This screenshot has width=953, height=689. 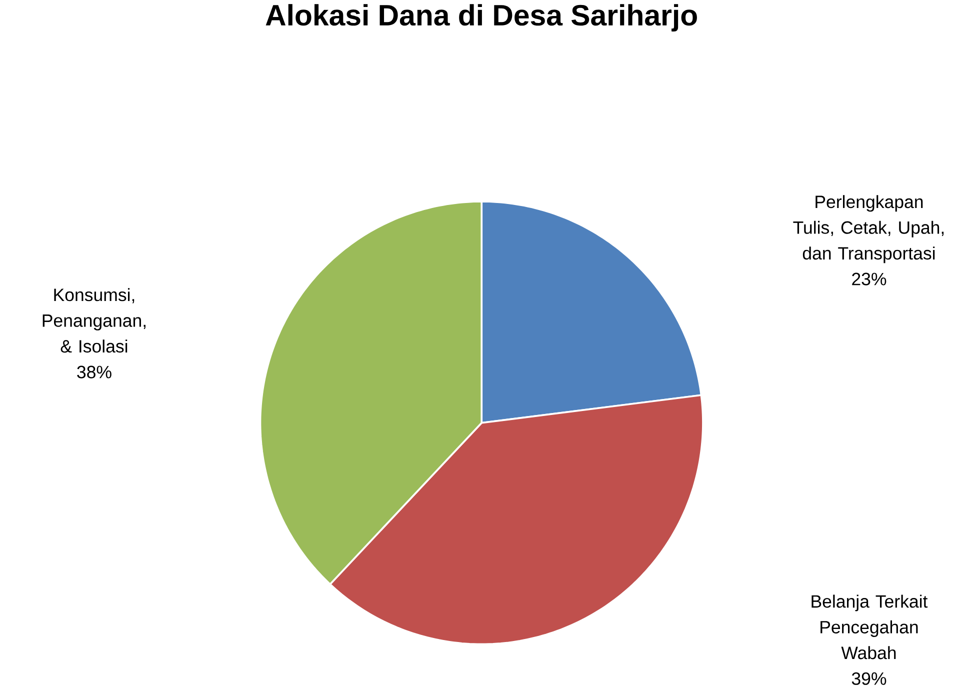 I want to click on data-label: 39%, so click(x=869, y=678).